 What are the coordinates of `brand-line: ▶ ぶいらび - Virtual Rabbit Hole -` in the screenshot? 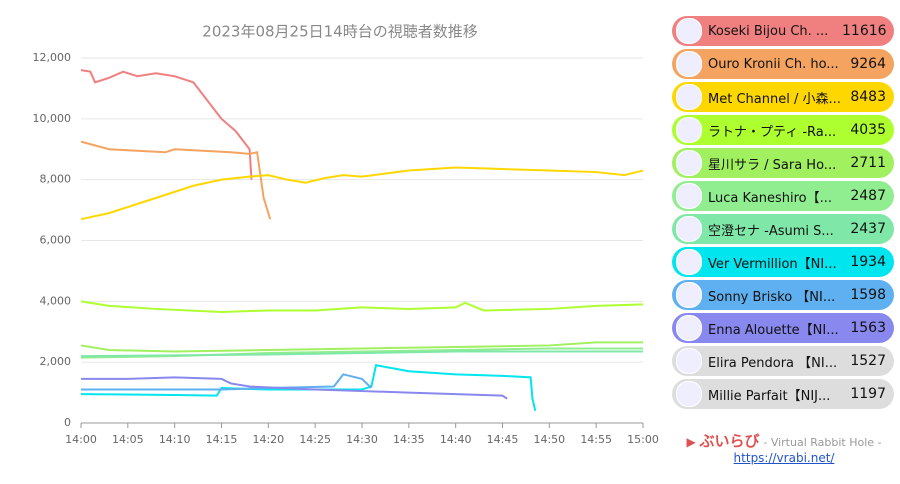 It's located at (784, 440).